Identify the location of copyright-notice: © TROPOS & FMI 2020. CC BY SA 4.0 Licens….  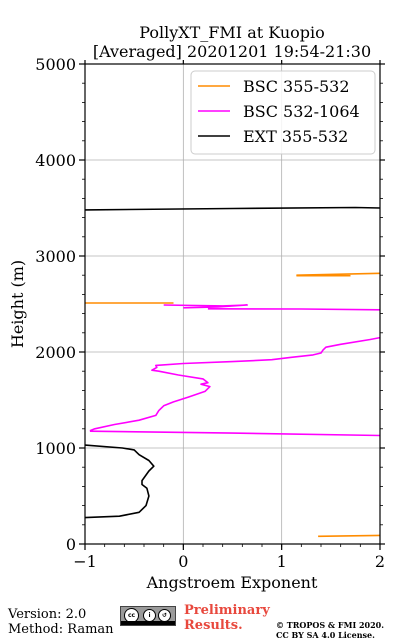
(330, 630).